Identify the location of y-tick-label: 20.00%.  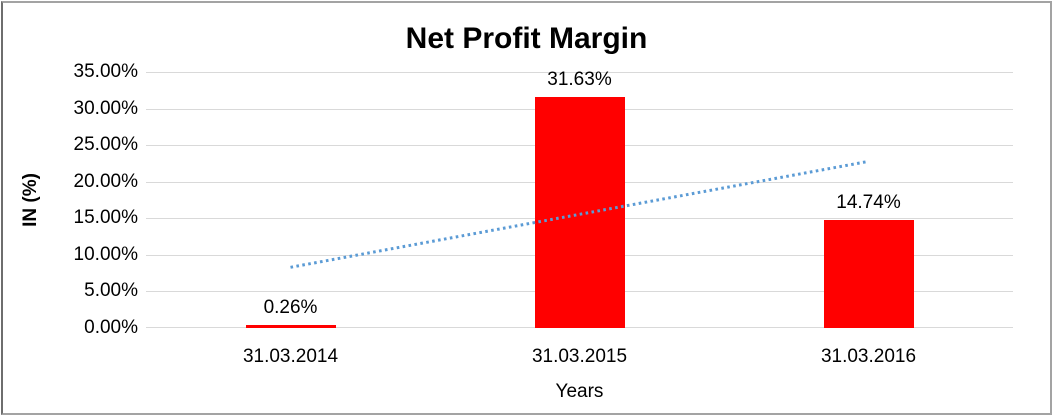
(105, 181).